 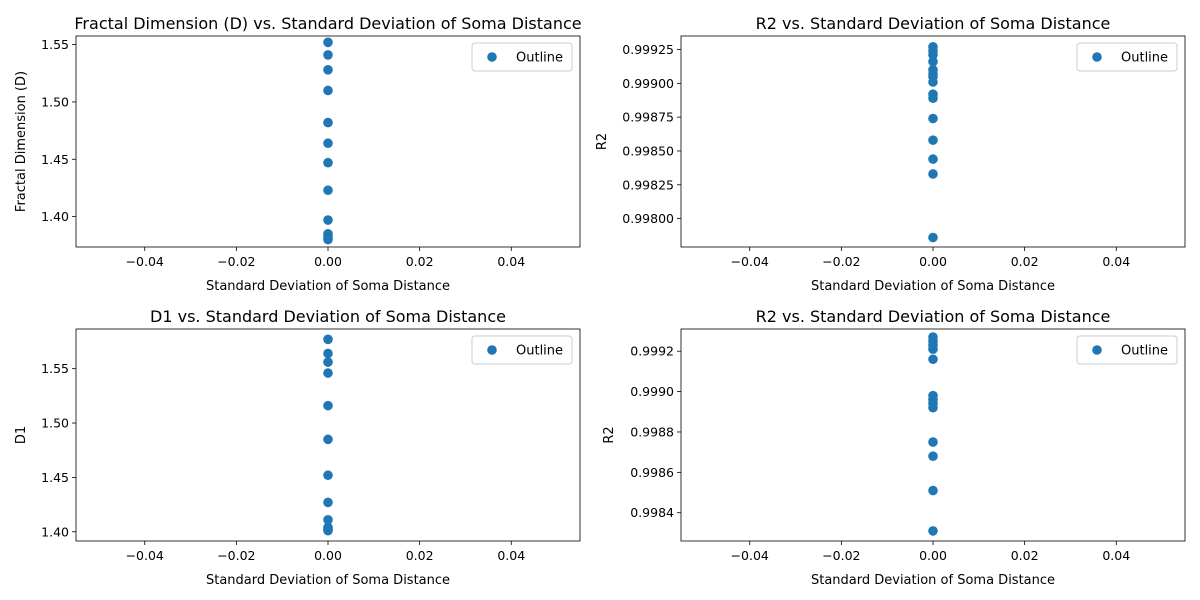 I want to click on y-tick-label: 0.99825, so click(x=648, y=184).